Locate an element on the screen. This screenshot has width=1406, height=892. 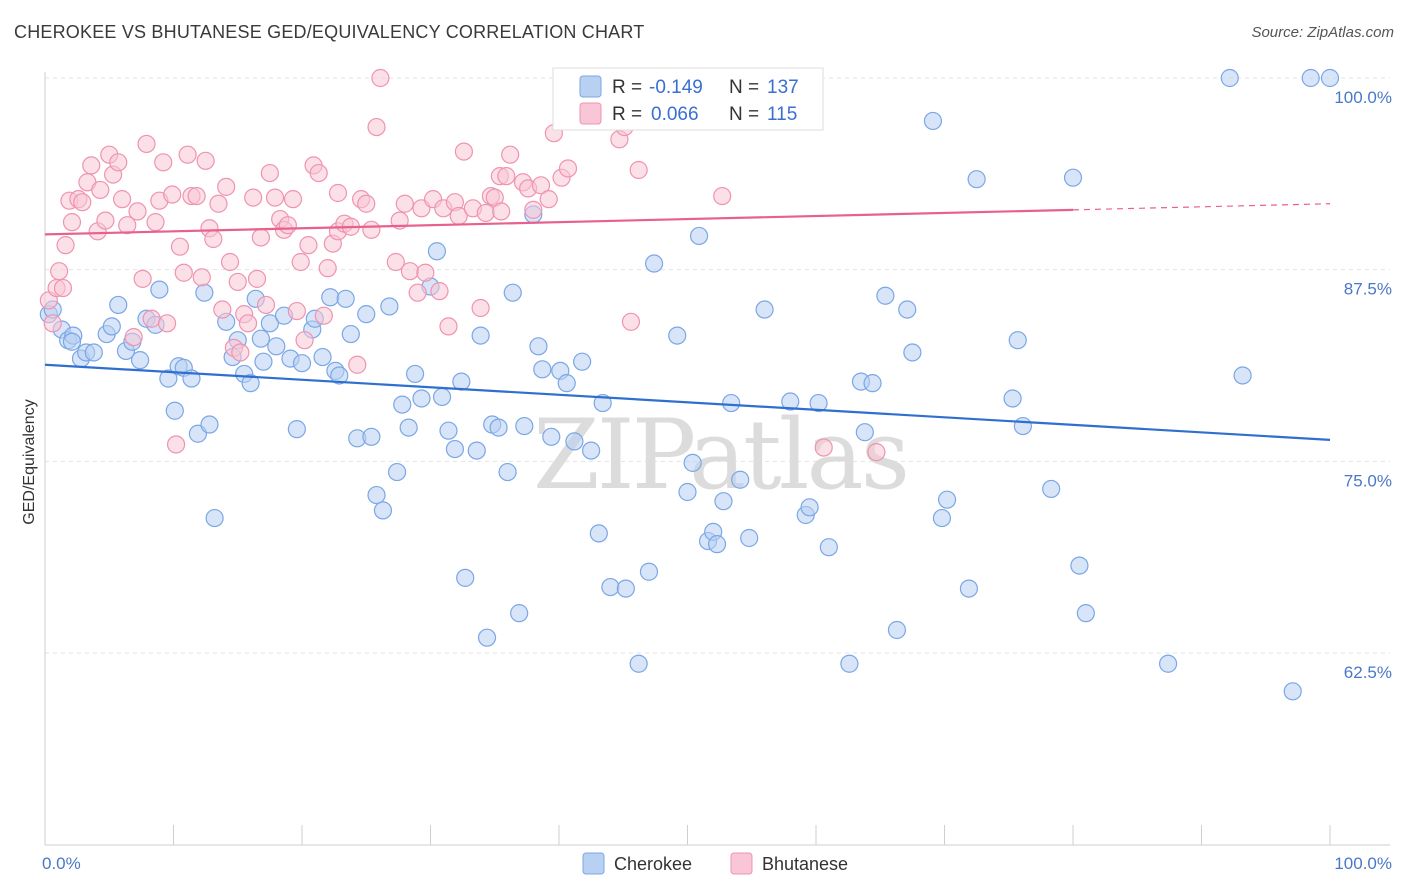
y-tick-label: 75.0% is located at coordinates (1368, 480).